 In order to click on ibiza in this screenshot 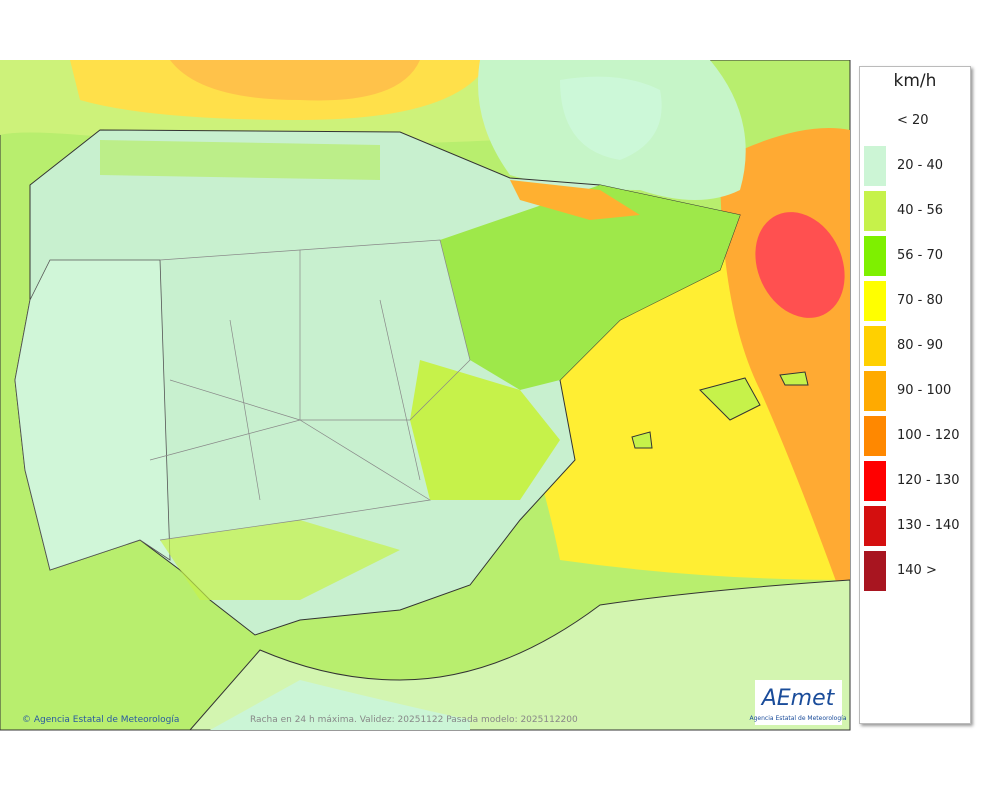, I will do `click(642, 440)`.